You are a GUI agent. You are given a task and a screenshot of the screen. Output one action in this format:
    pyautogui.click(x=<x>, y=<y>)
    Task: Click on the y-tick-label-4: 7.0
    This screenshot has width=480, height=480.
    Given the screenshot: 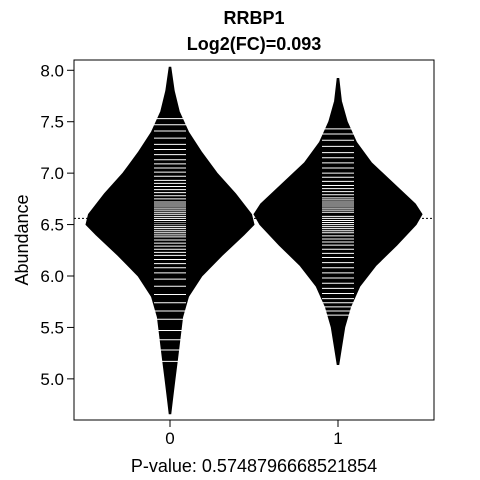 What is the action you would take?
    pyautogui.click(x=52, y=173)
    